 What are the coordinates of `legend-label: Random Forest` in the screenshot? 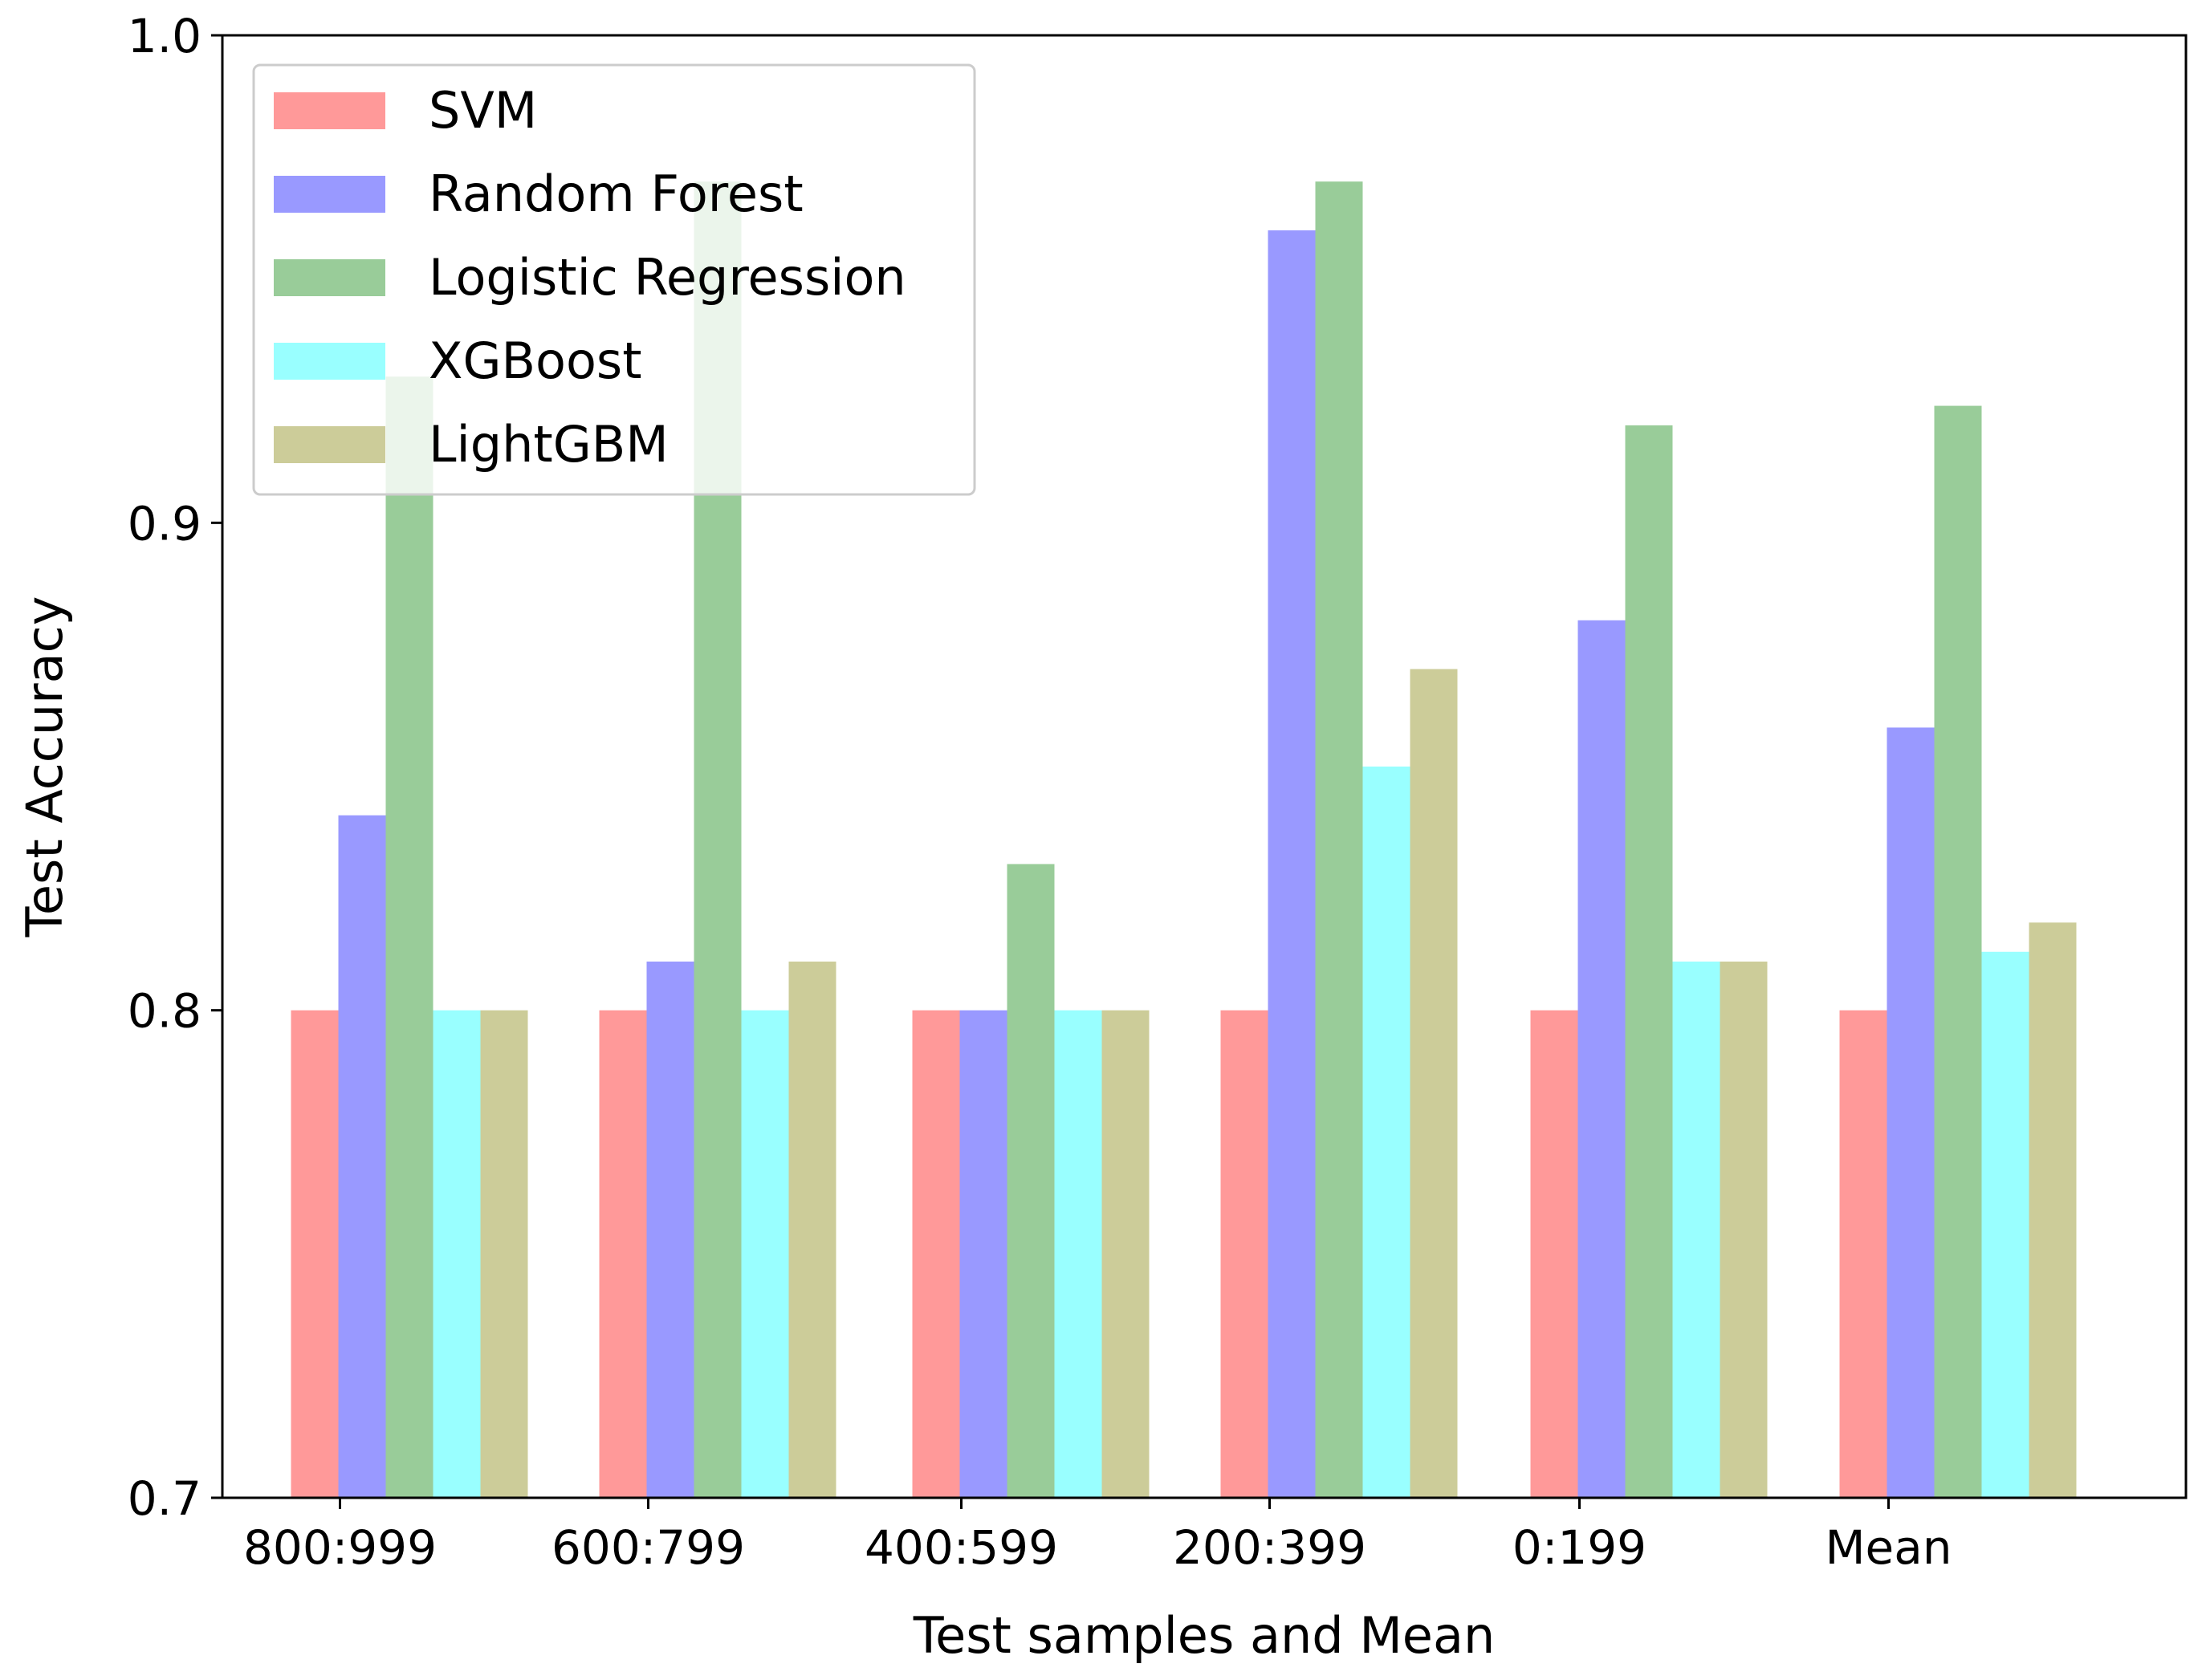 It's located at (616, 194).